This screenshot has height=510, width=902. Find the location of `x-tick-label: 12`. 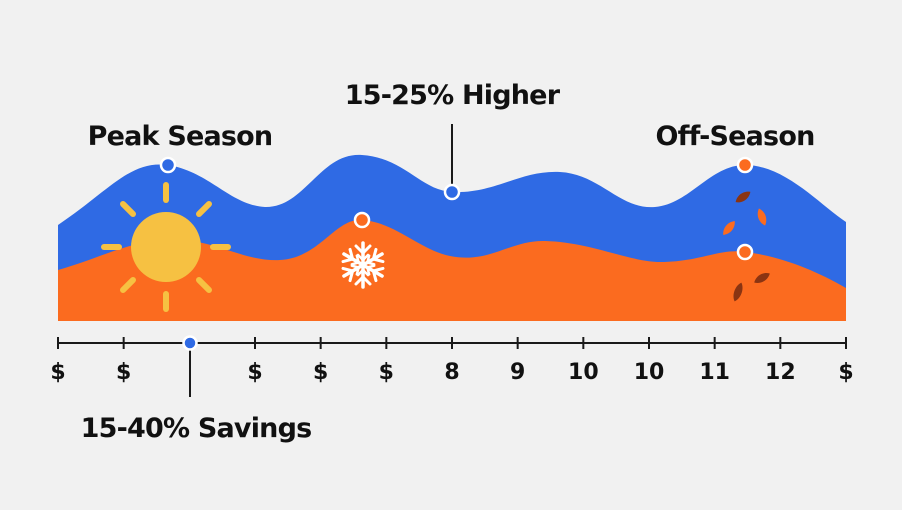

x-tick-label: 12 is located at coordinates (780, 372).